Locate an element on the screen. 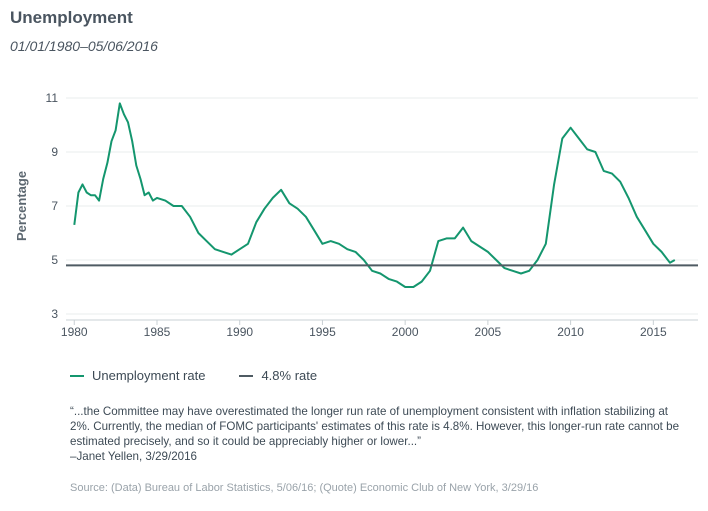 The image size is (708, 511). x-tick-label: 1995 is located at coordinates (322, 332).